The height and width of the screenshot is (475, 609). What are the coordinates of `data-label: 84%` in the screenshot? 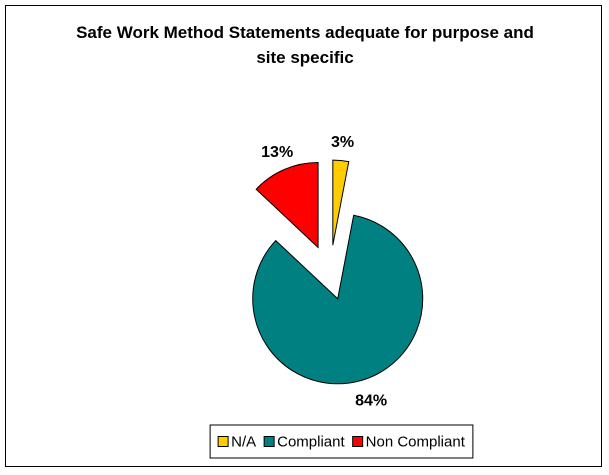 It's located at (371, 401).